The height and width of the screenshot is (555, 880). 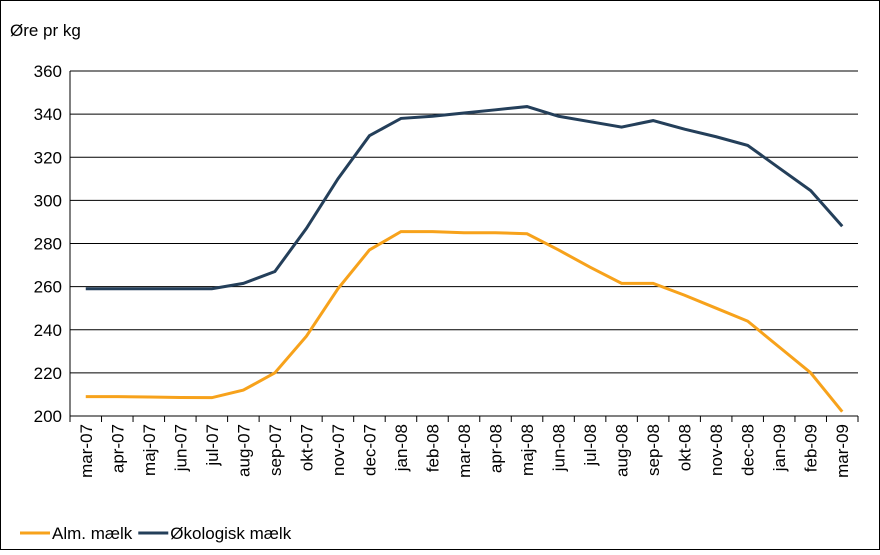 I want to click on x-tick-label: dec-07, so click(x=369, y=450).